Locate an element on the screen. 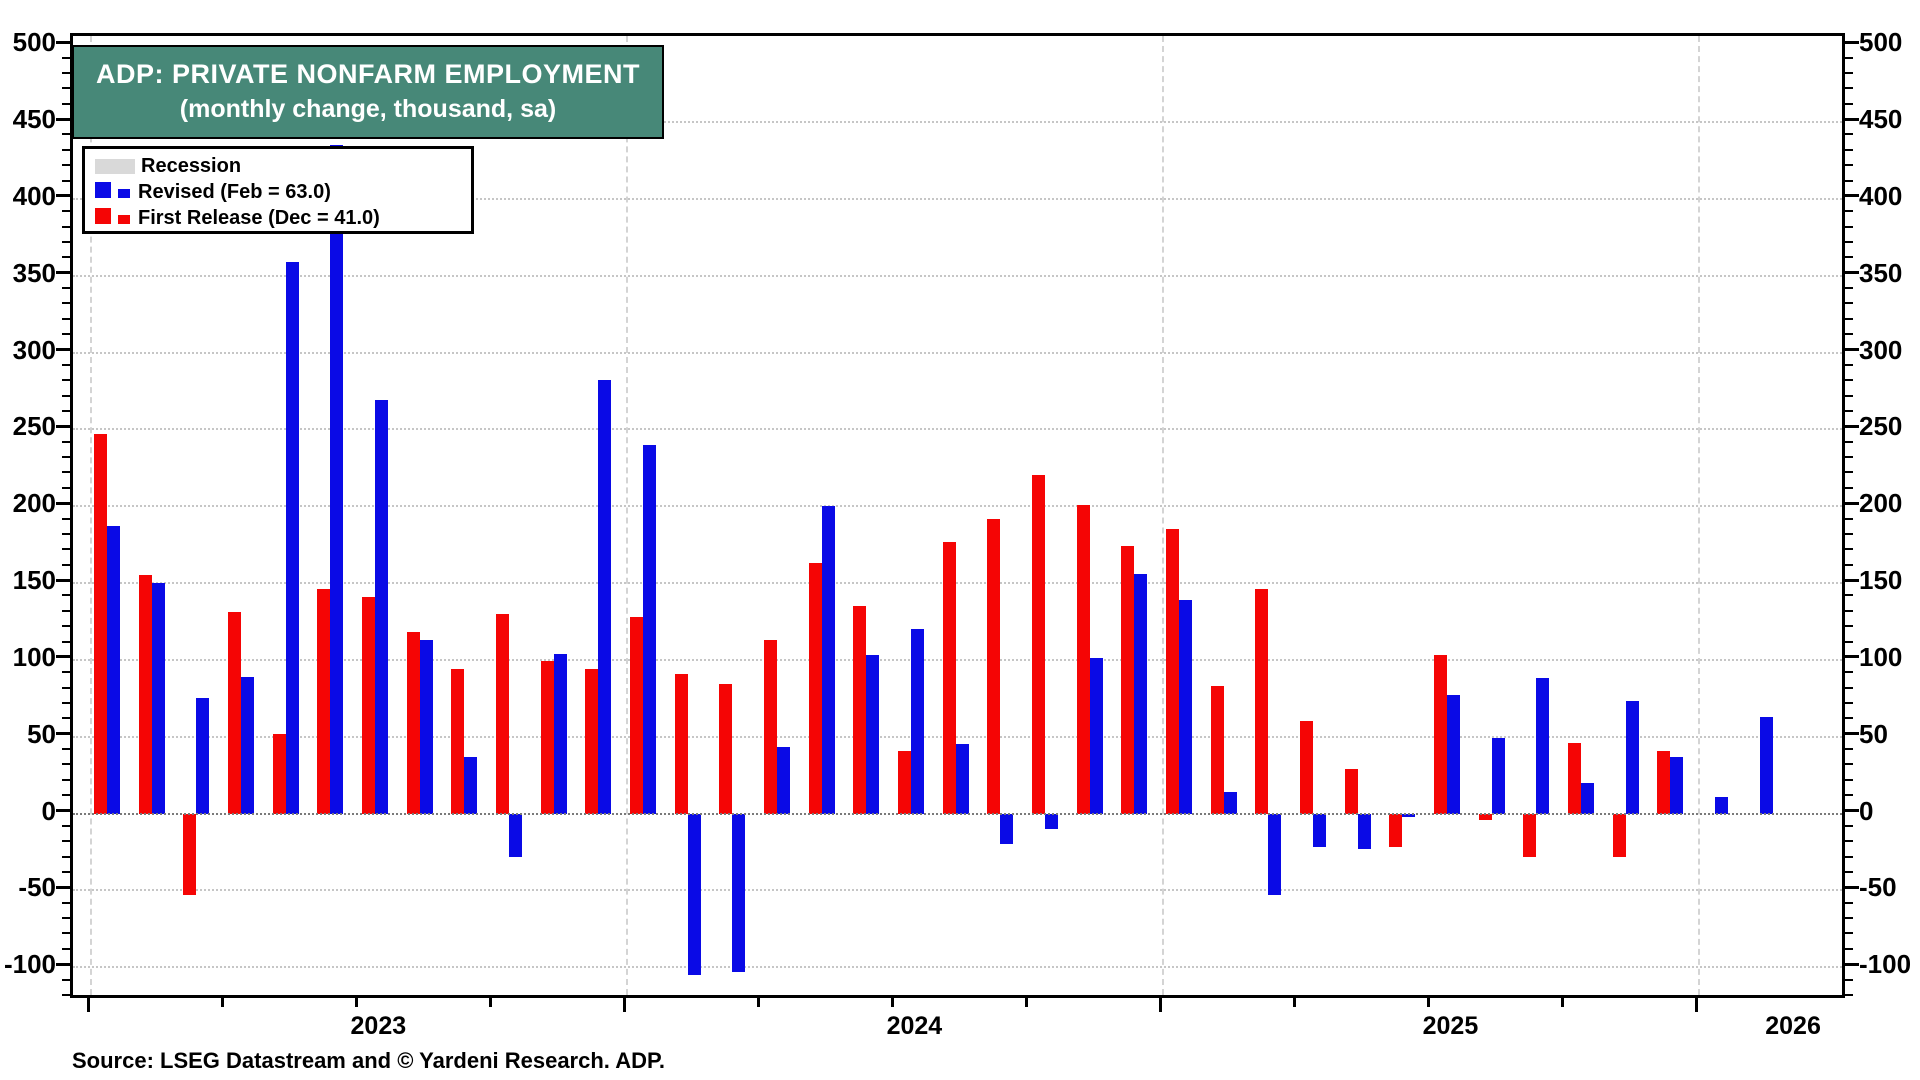 This screenshot has width=1920, height=1080. y-axis-label-right: 350 is located at coordinates (1881, 272).